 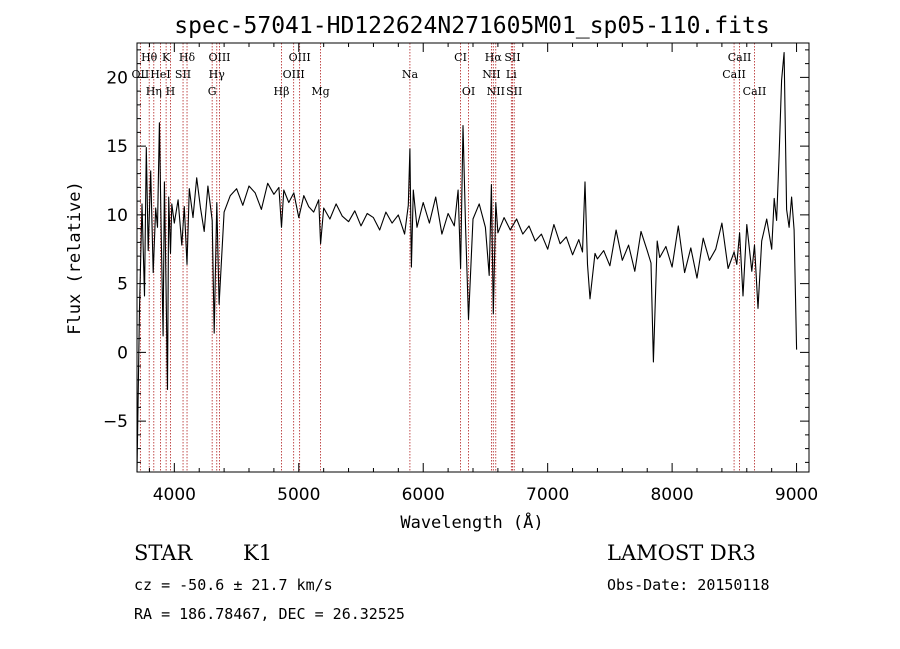 What do you see at coordinates (269, 614) in the screenshot?
I see `coordinates: RA = 186.78467, DEC = 26.32525` at bounding box center [269, 614].